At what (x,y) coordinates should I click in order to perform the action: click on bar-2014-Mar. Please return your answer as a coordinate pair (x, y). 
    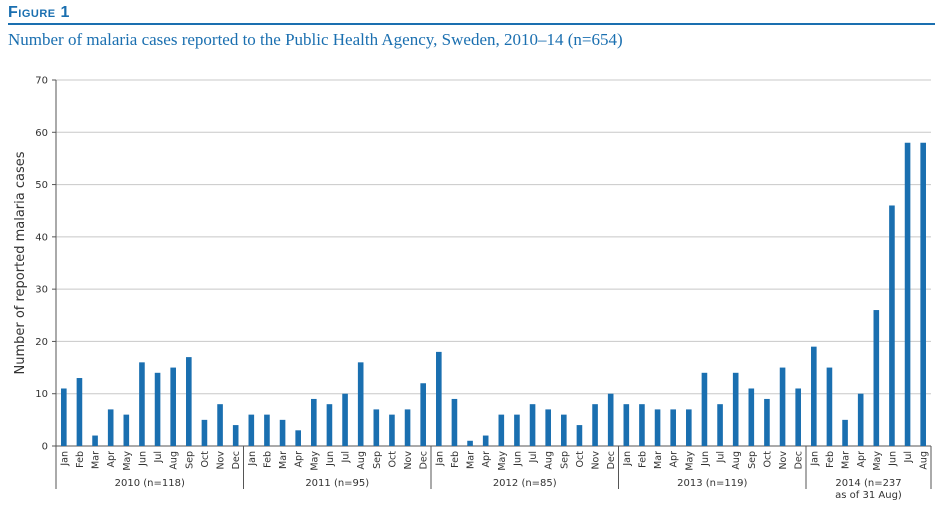
    Looking at the image, I should click on (845, 432).